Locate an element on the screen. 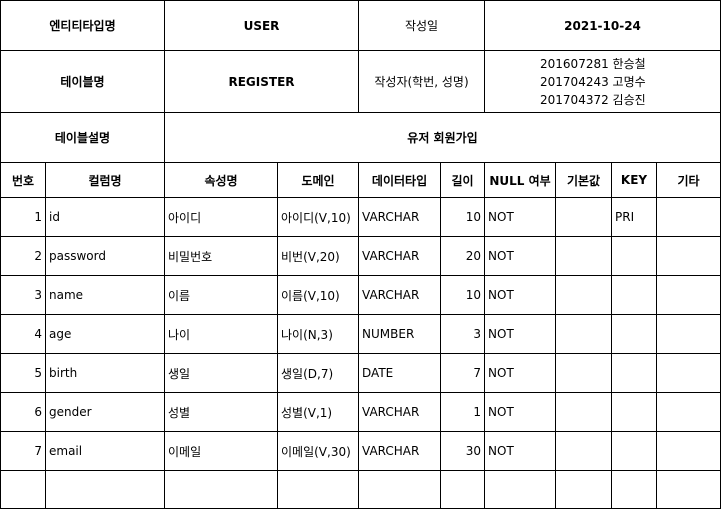 Image resolution: width=721 pixels, height=511 pixels. author-entry: 201704243 고명수 is located at coordinates (593, 81).